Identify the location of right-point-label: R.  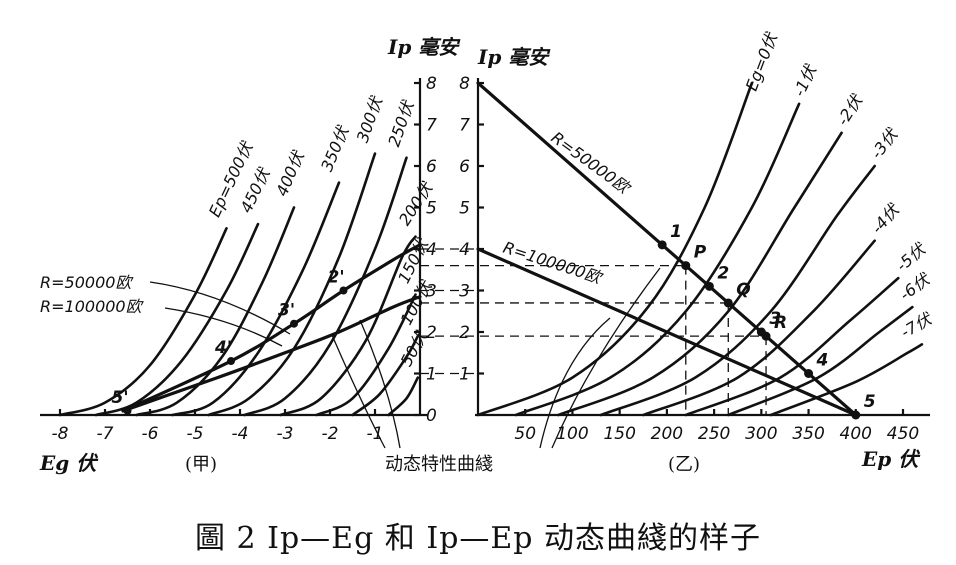
(780, 323).